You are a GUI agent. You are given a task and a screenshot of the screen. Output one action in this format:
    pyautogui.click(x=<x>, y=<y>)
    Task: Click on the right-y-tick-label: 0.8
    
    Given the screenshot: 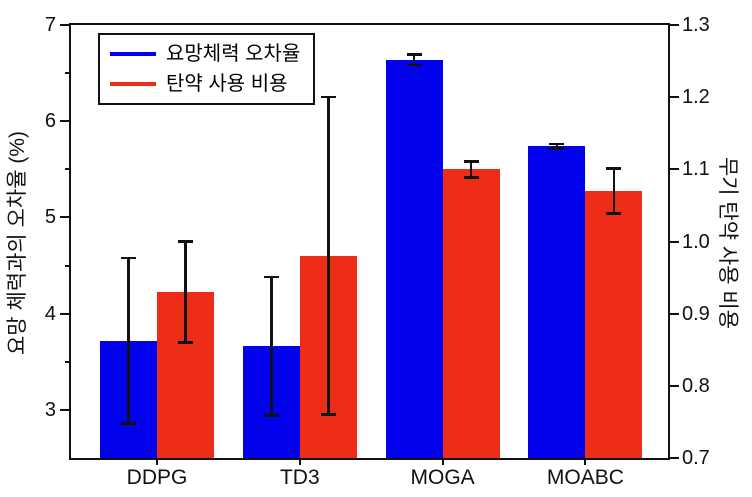 What is the action you would take?
    pyautogui.click(x=696, y=385)
    